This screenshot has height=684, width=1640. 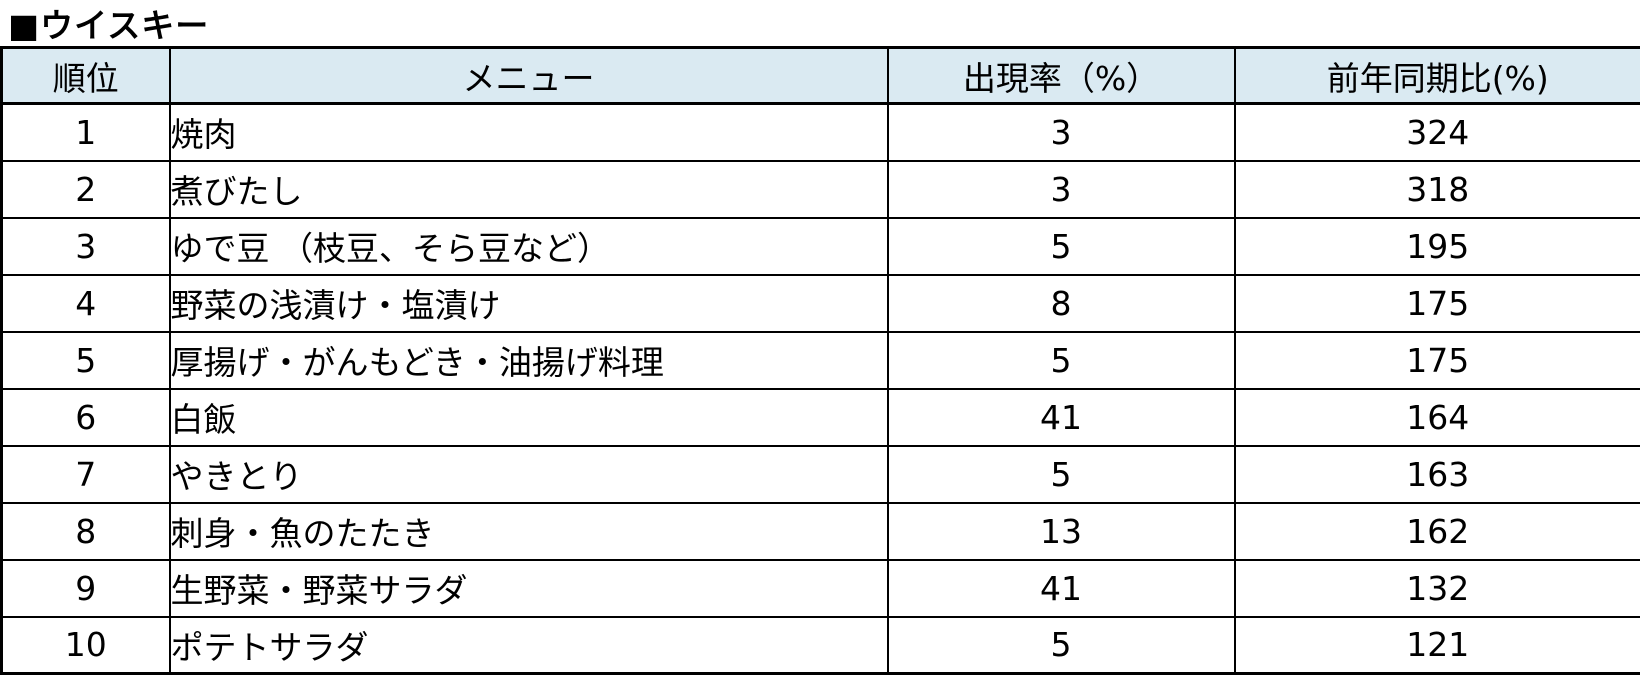 I want to click on rank-cell: 10, so click(x=85, y=645).